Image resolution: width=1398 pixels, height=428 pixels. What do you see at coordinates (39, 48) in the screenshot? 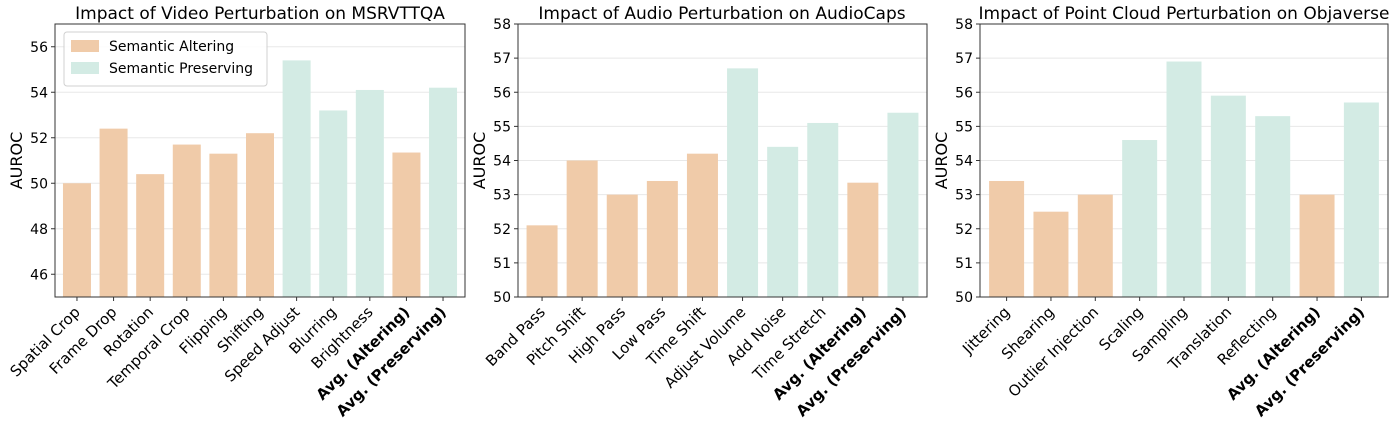
I see `y-tick-label-5: 56` at bounding box center [39, 48].